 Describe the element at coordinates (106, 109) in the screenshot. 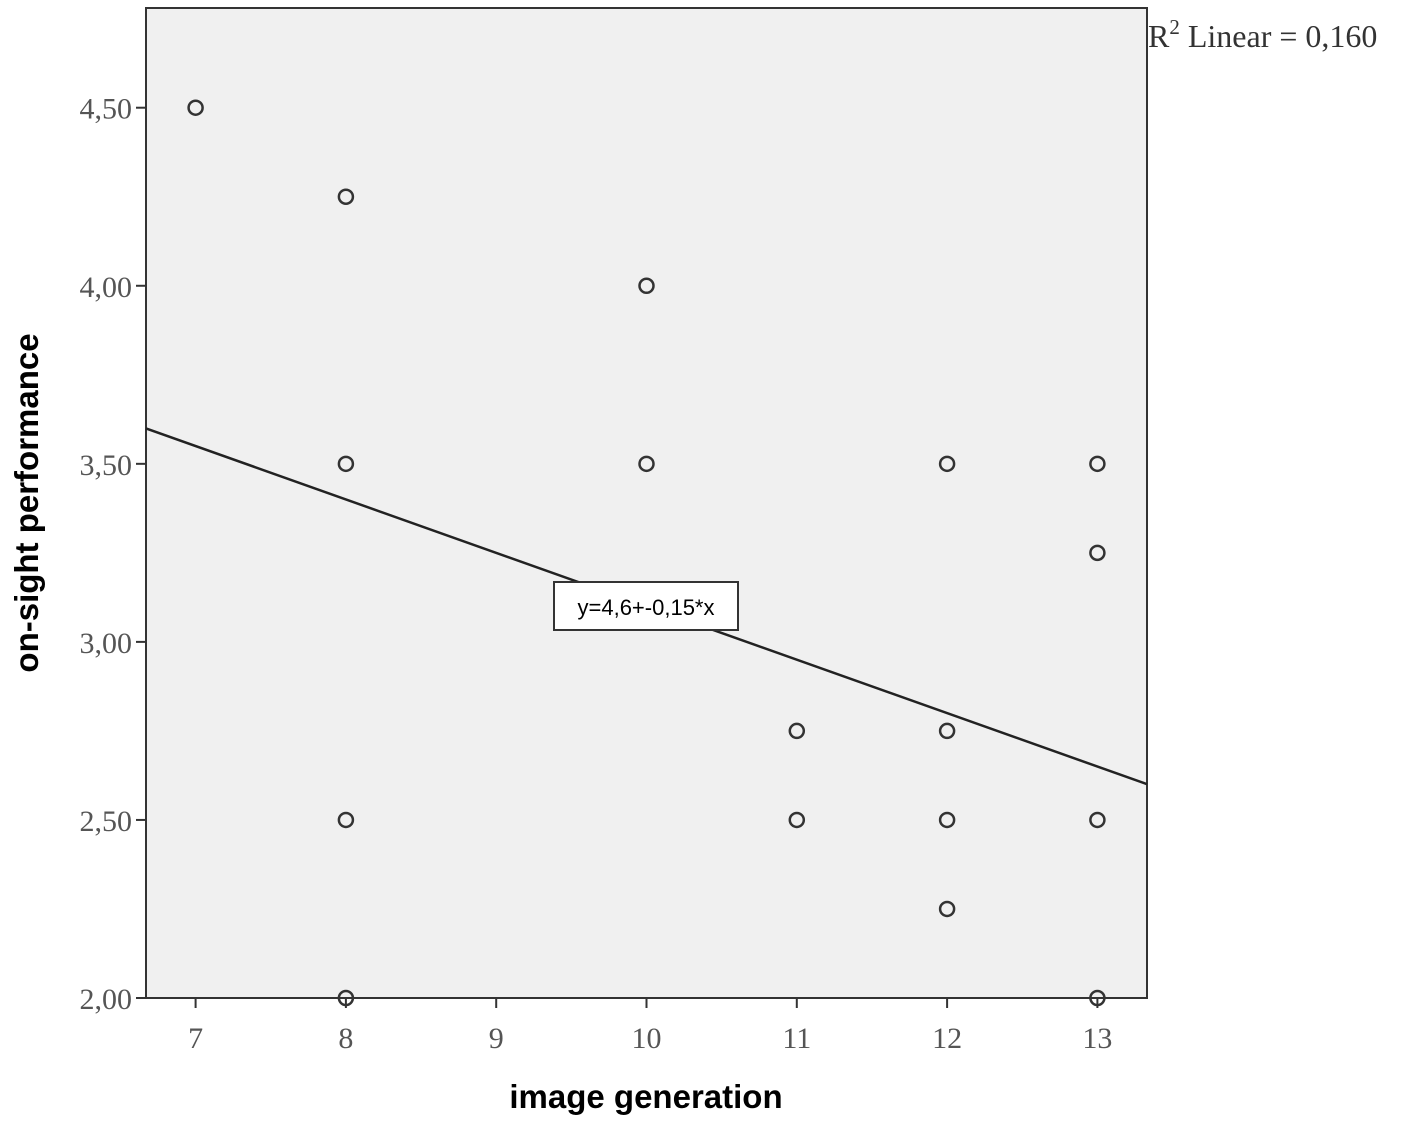

I see `y-tick-label: 4,50` at that location.